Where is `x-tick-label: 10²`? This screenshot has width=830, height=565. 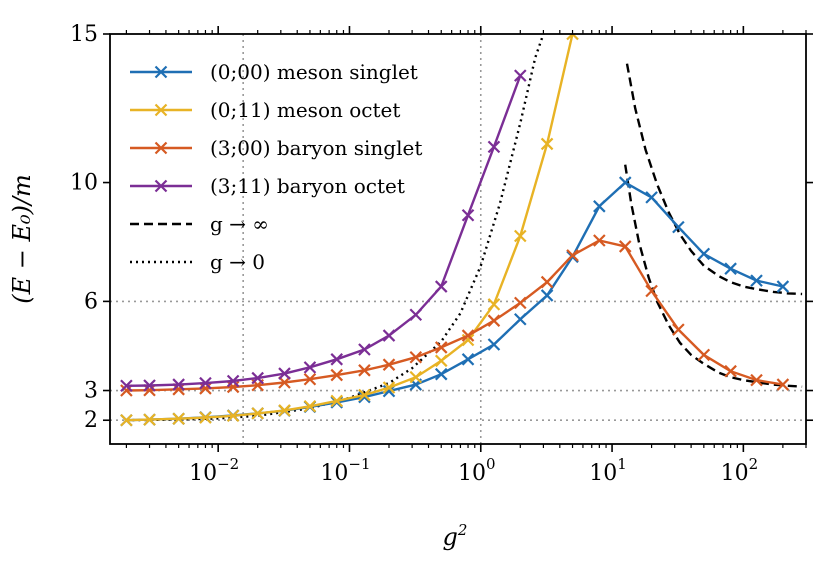 x-tick-label: 10² is located at coordinates (740, 470).